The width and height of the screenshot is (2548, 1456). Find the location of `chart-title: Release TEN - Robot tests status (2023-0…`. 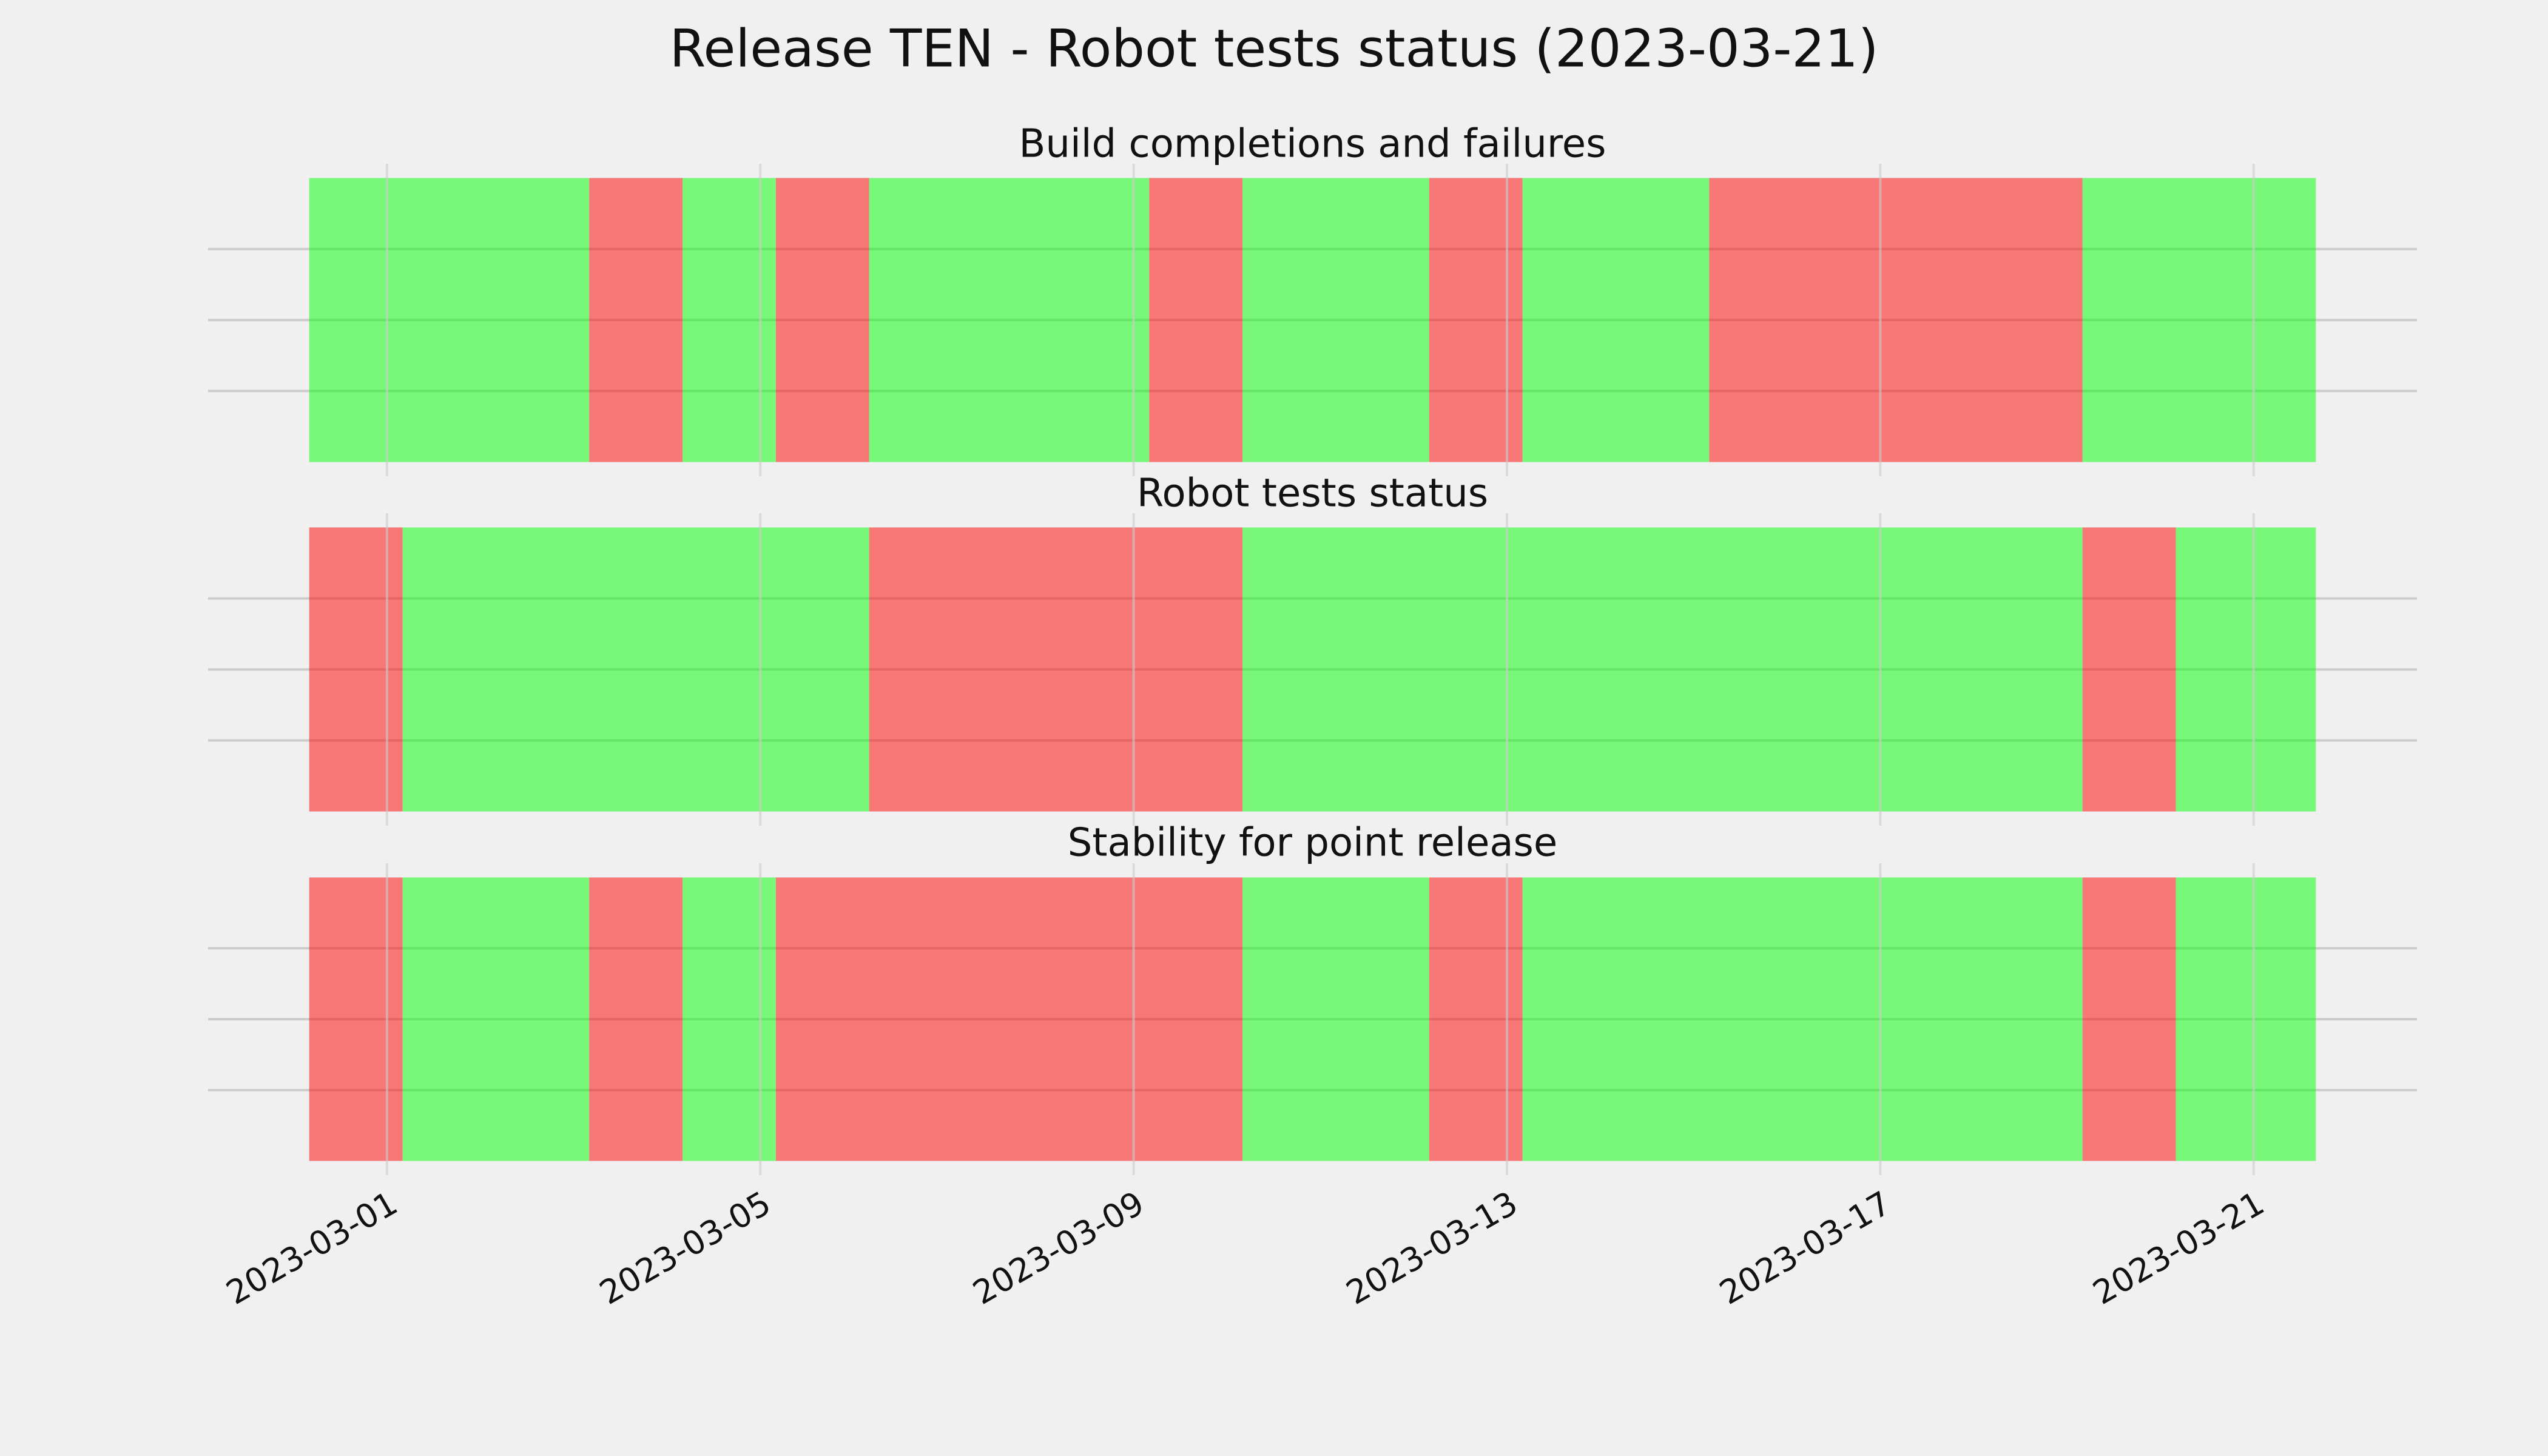

chart-title: Release TEN - Robot tests status (2023-0… is located at coordinates (1274, 48).